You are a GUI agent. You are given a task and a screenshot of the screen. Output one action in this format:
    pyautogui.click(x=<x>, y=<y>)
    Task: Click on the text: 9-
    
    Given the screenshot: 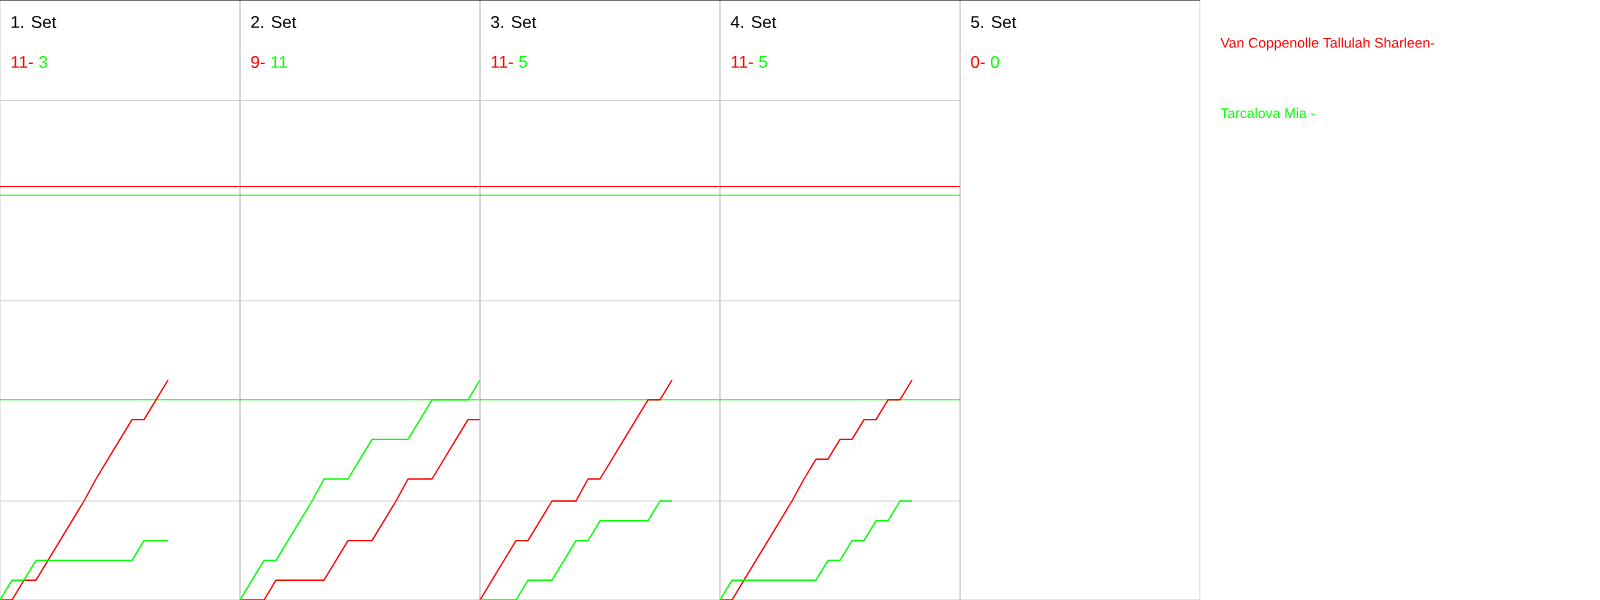 What is the action you would take?
    pyautogui.click(x=258, y=61)
    